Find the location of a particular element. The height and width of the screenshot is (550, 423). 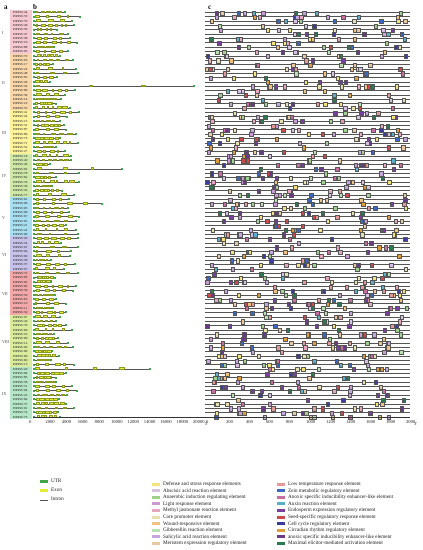

group-label: II is located at coordinates (3, 82).